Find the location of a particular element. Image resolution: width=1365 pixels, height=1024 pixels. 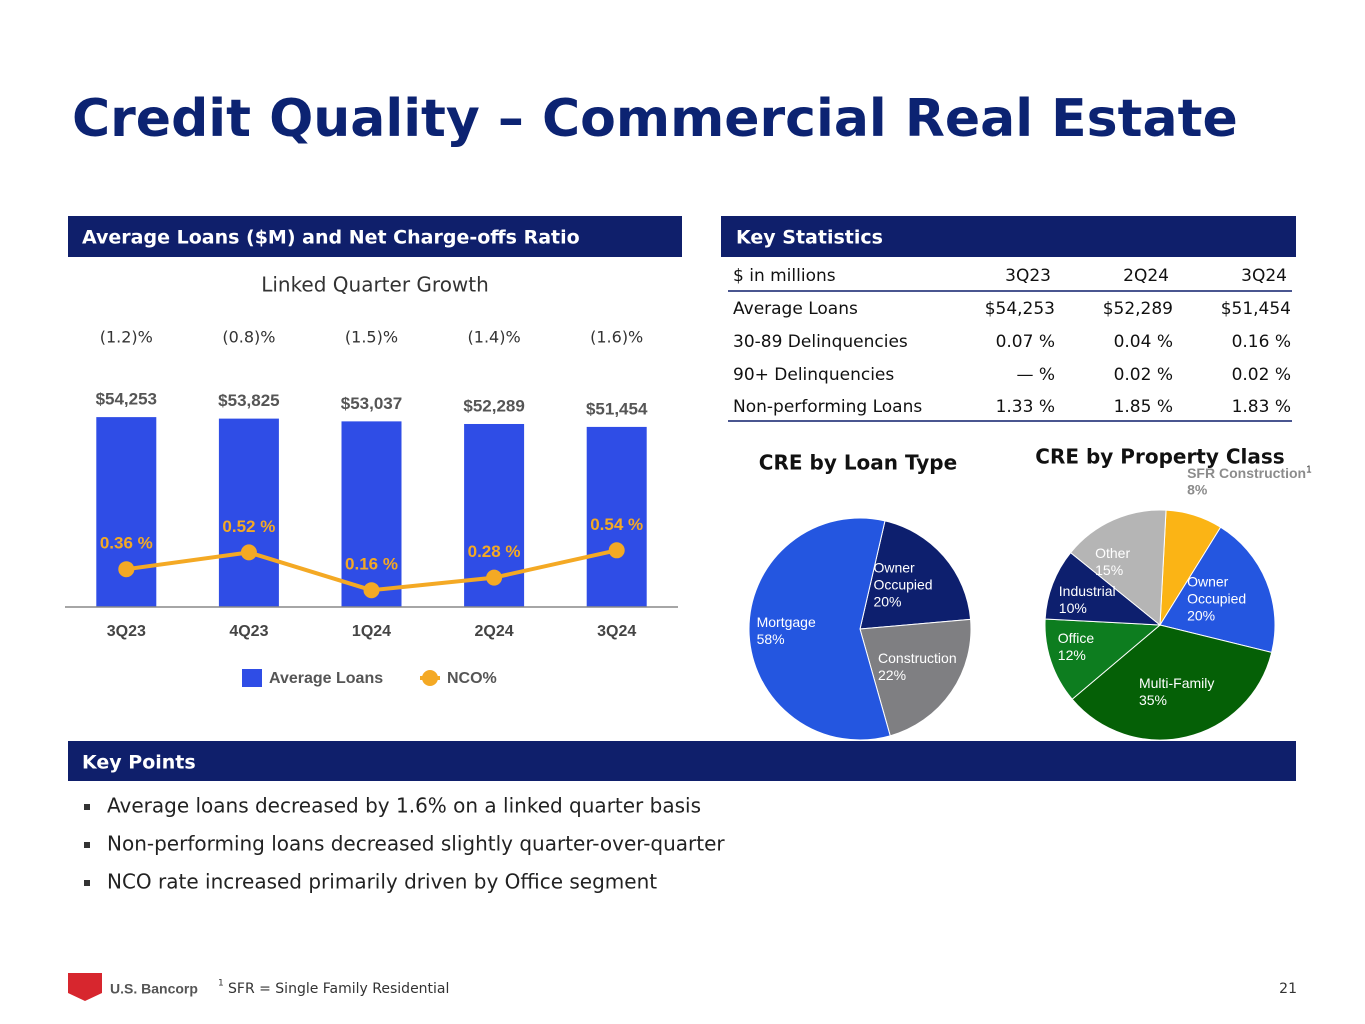

pie-label: Construction 22% is located at coordinates (924, 667).